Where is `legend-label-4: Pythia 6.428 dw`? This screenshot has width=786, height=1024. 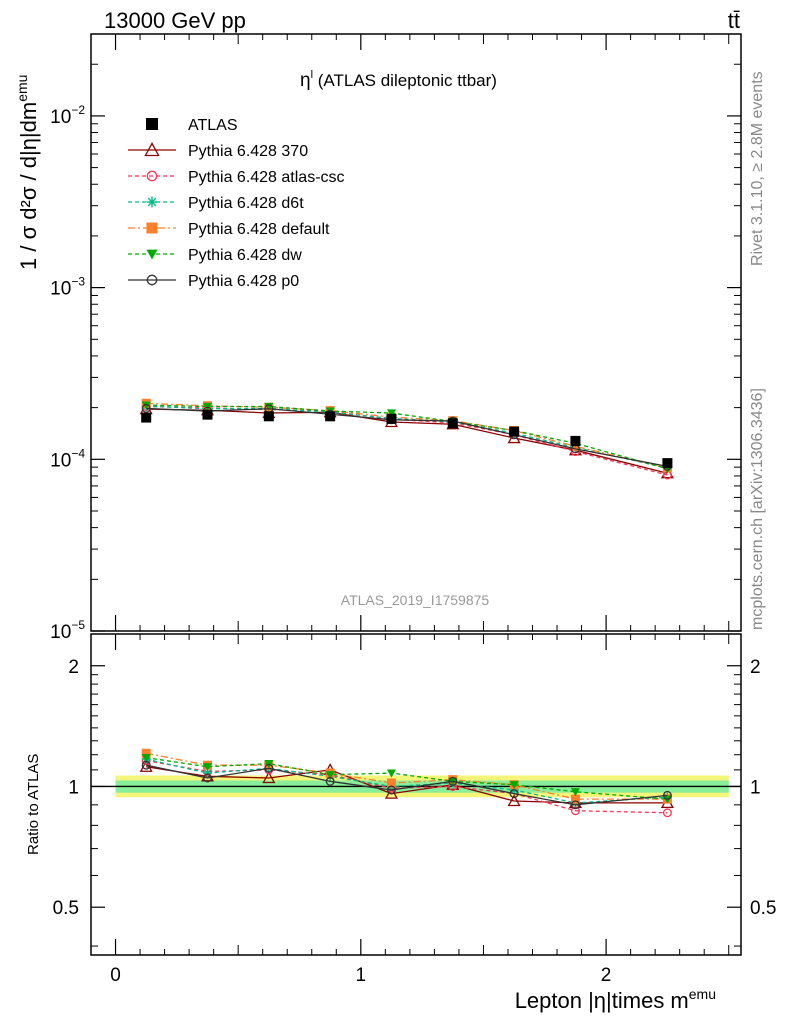
legend-label-4: Pythia 6.428 dw is located at coordinates (245, 255).